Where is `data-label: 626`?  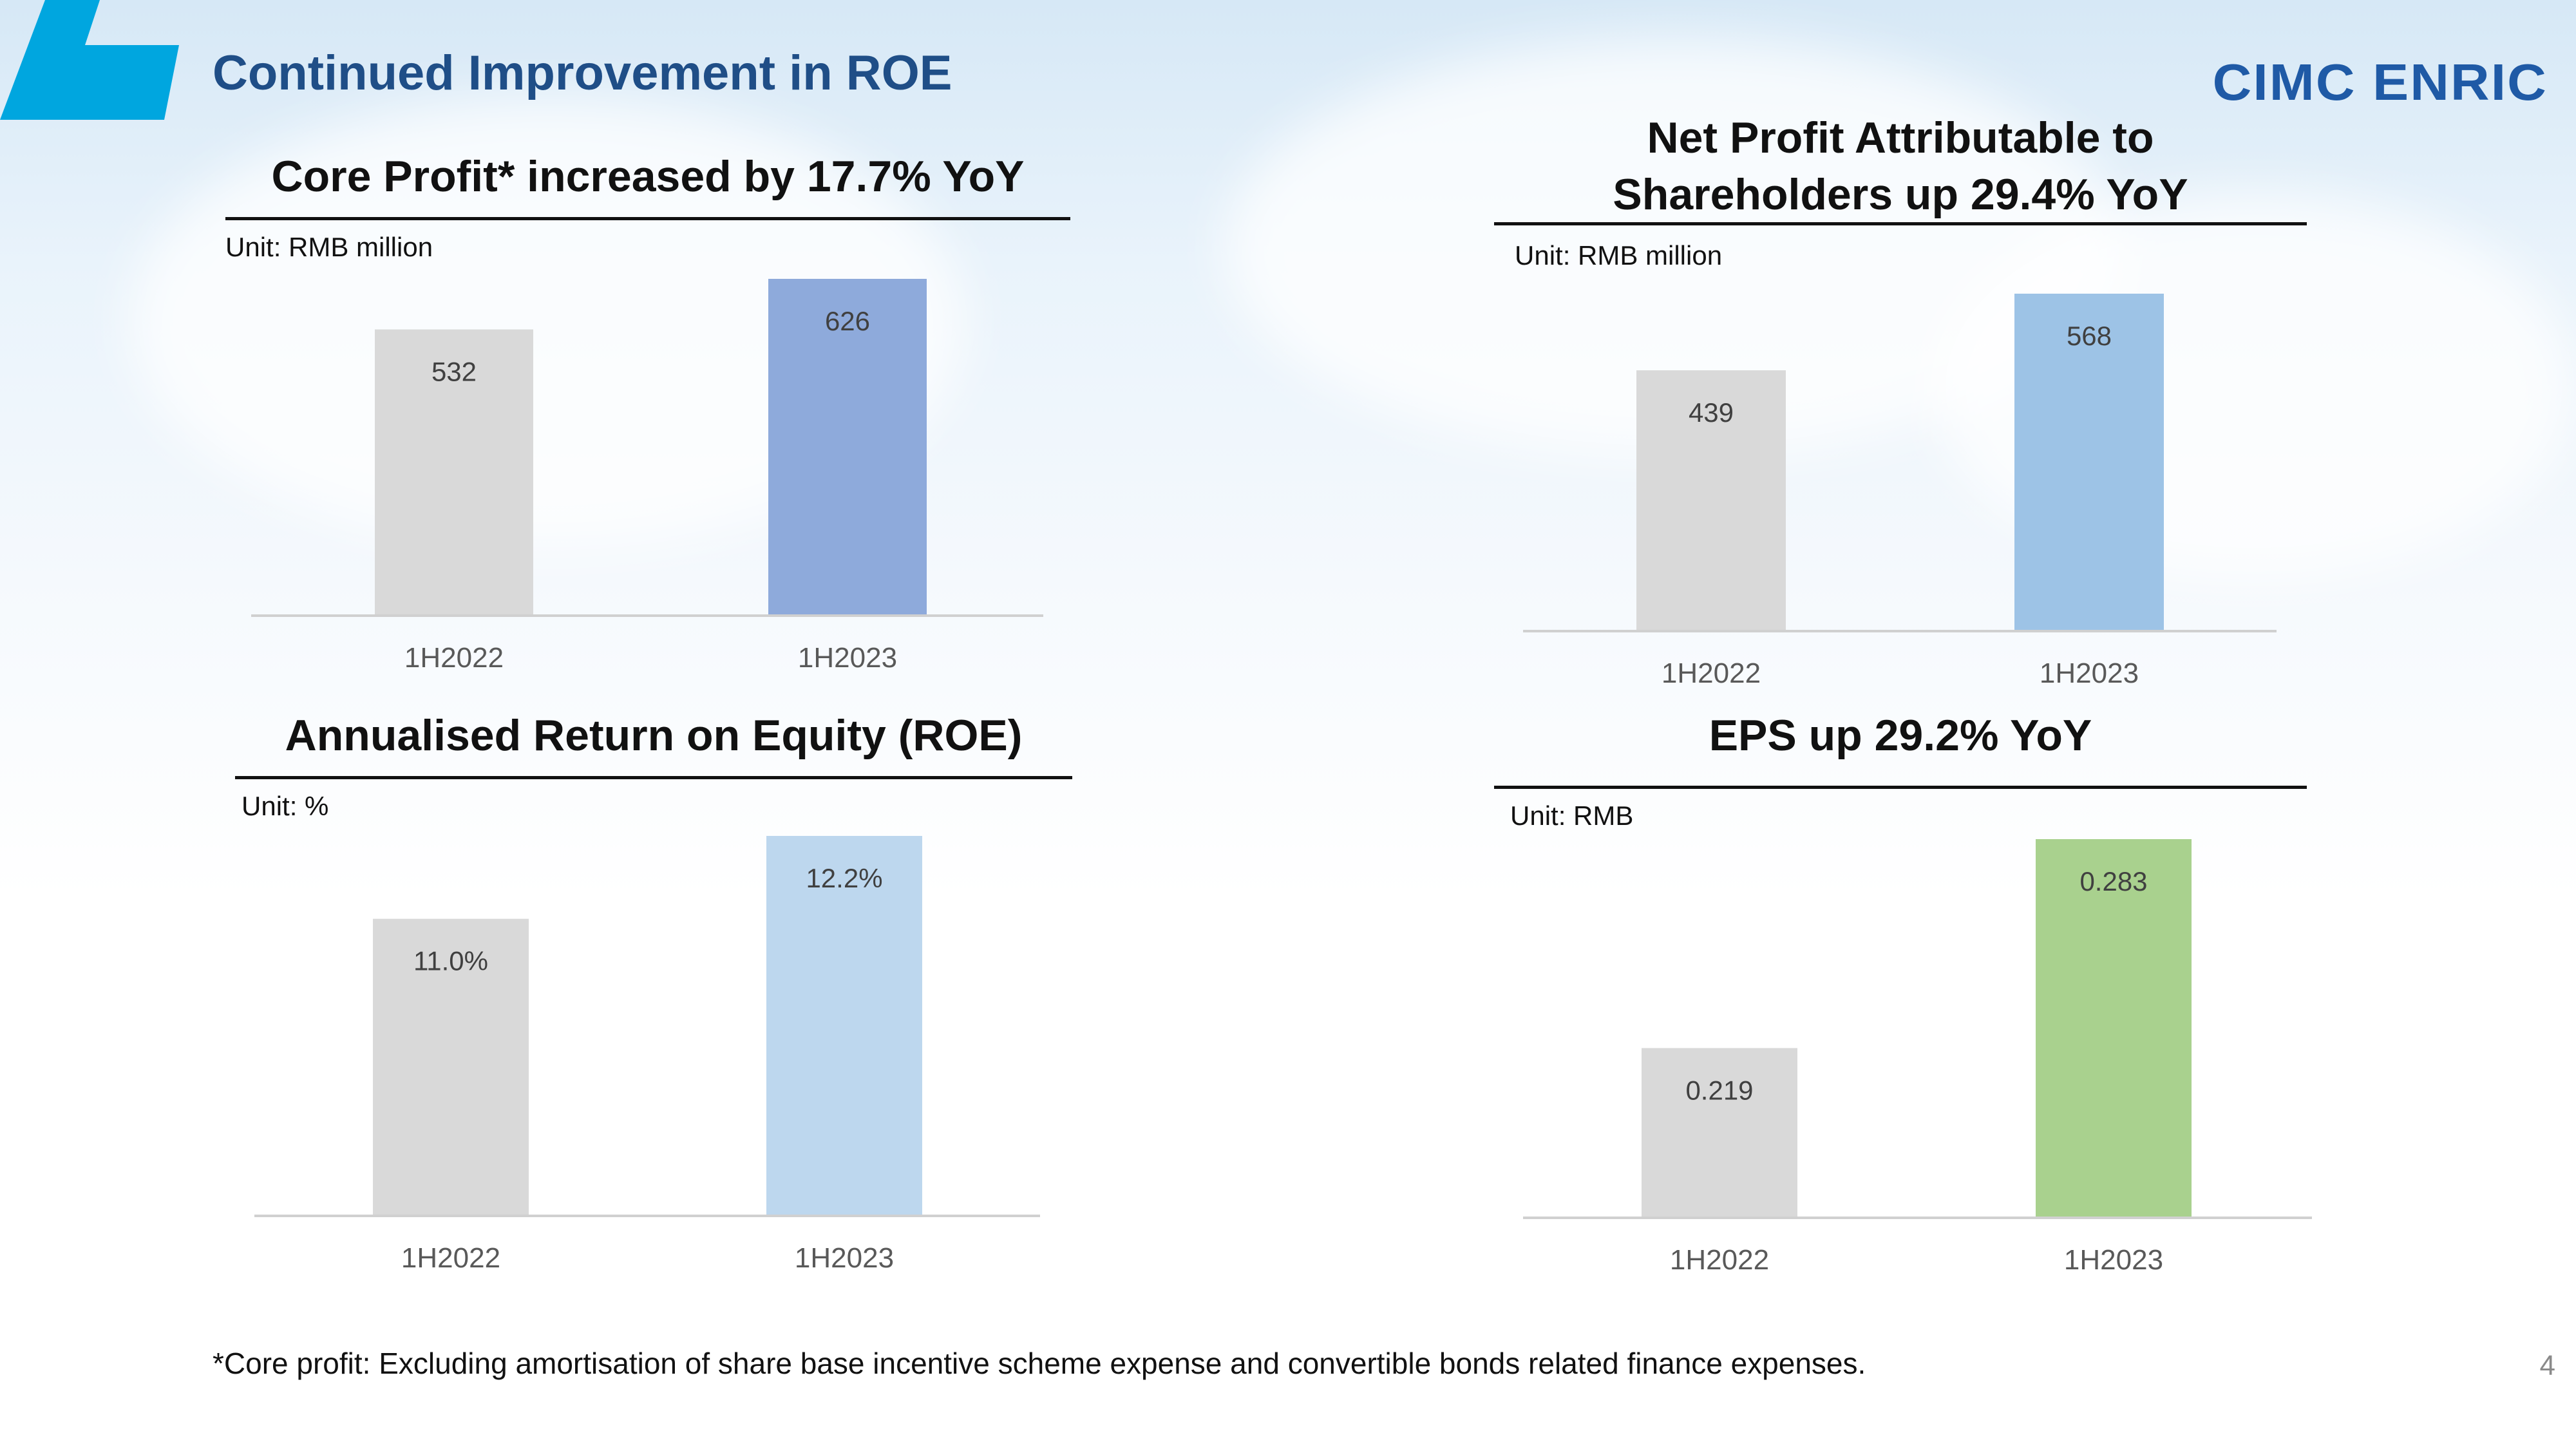 data-label: 626 is located at coordinates (847, 321).